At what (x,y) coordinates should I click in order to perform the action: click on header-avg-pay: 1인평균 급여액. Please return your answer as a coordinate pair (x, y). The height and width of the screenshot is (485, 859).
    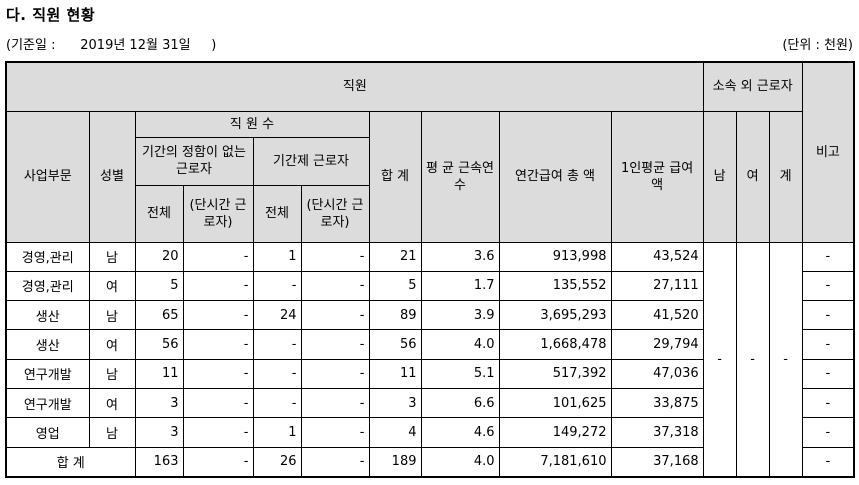
    Looking at the image, I should click on (657, 176).